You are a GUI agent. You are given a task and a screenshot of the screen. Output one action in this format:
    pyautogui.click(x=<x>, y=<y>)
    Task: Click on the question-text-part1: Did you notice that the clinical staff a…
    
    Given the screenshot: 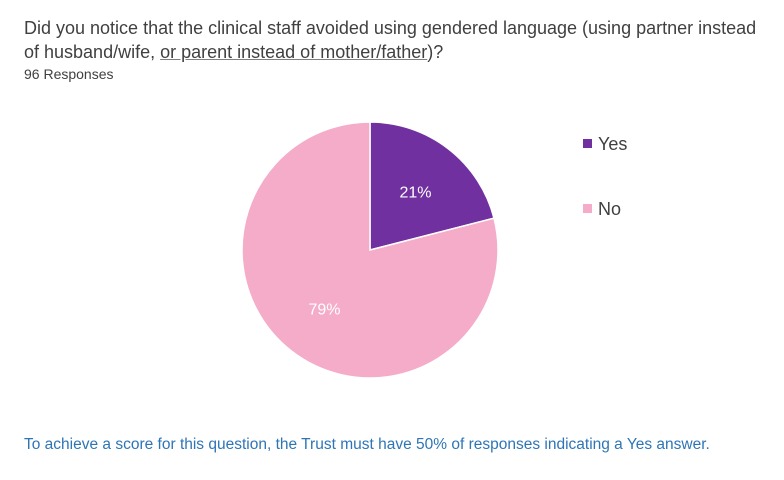 What is the action you would take?
    pyautogui.click(x=390, y=40)
    